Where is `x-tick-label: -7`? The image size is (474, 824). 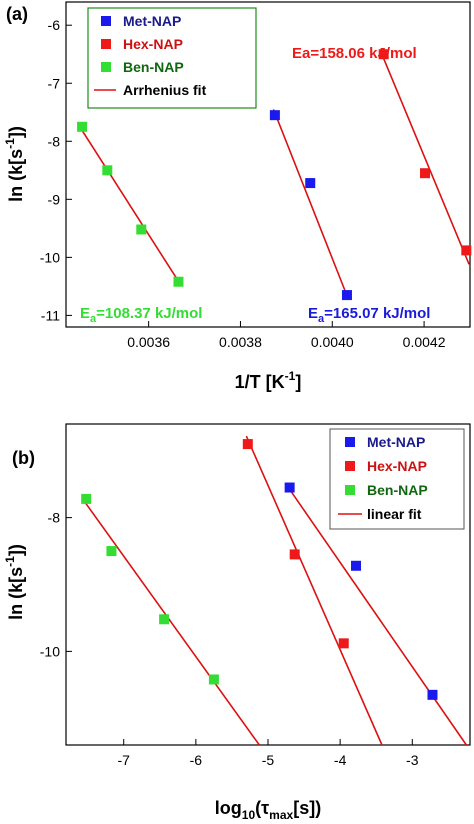
x-tick-label: -7 is located at coordinates (123, 760).